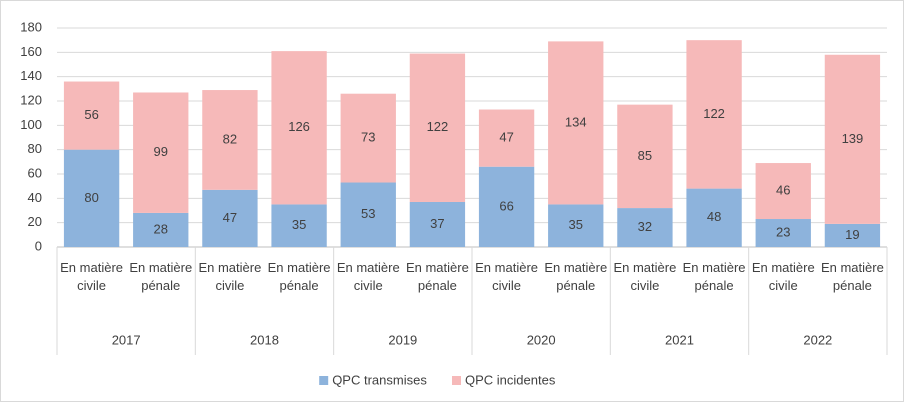 This screenshot has width=904, height=402. What do you see at coordinates (31, 26) in the screenshot?
I see `y-tick-label: 180` at bounding box center [31, 26].